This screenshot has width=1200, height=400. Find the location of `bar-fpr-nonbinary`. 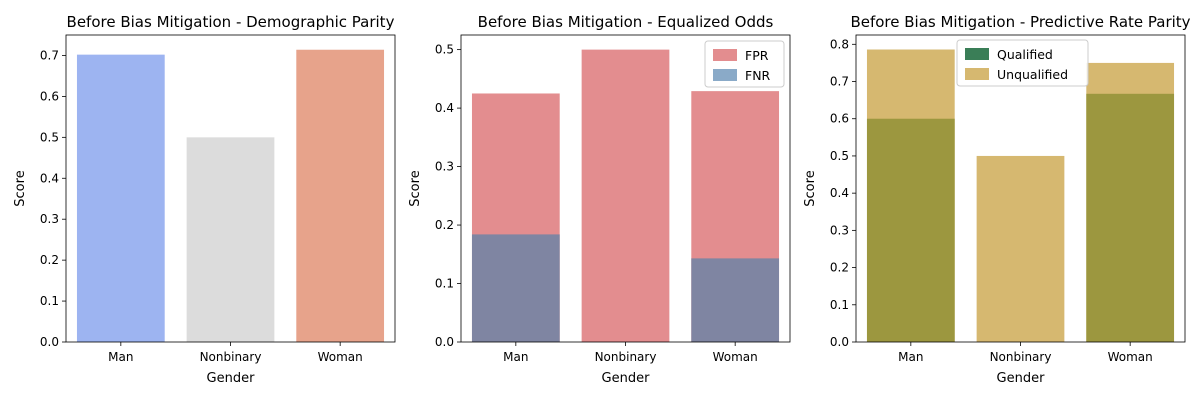

bar-fpr-nonbinary is located at coordinates (625, 195).